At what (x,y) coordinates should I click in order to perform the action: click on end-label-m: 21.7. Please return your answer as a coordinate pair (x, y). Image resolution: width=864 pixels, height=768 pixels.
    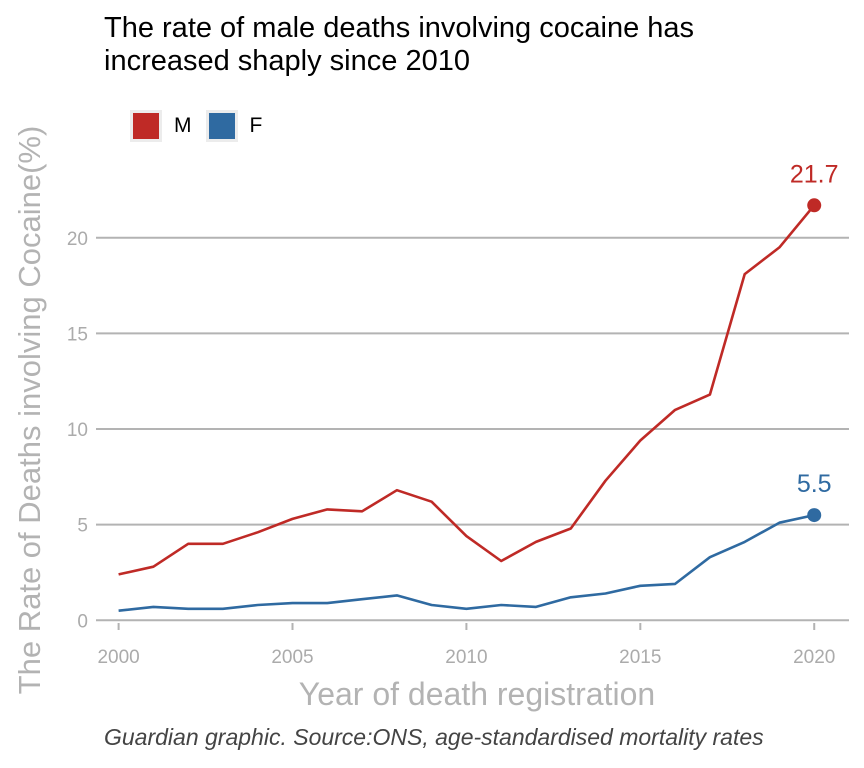
    Looking at the image, I should click on (814, 174).